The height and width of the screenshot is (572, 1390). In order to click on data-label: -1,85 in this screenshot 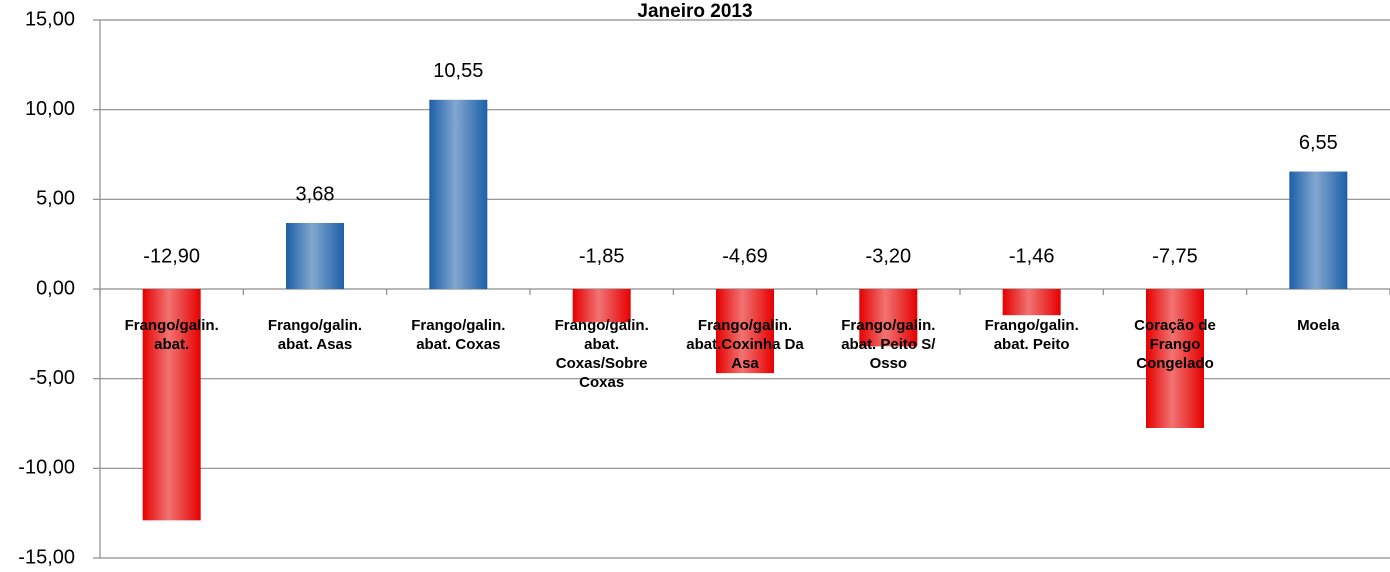, I will do `click(602, 256)`.